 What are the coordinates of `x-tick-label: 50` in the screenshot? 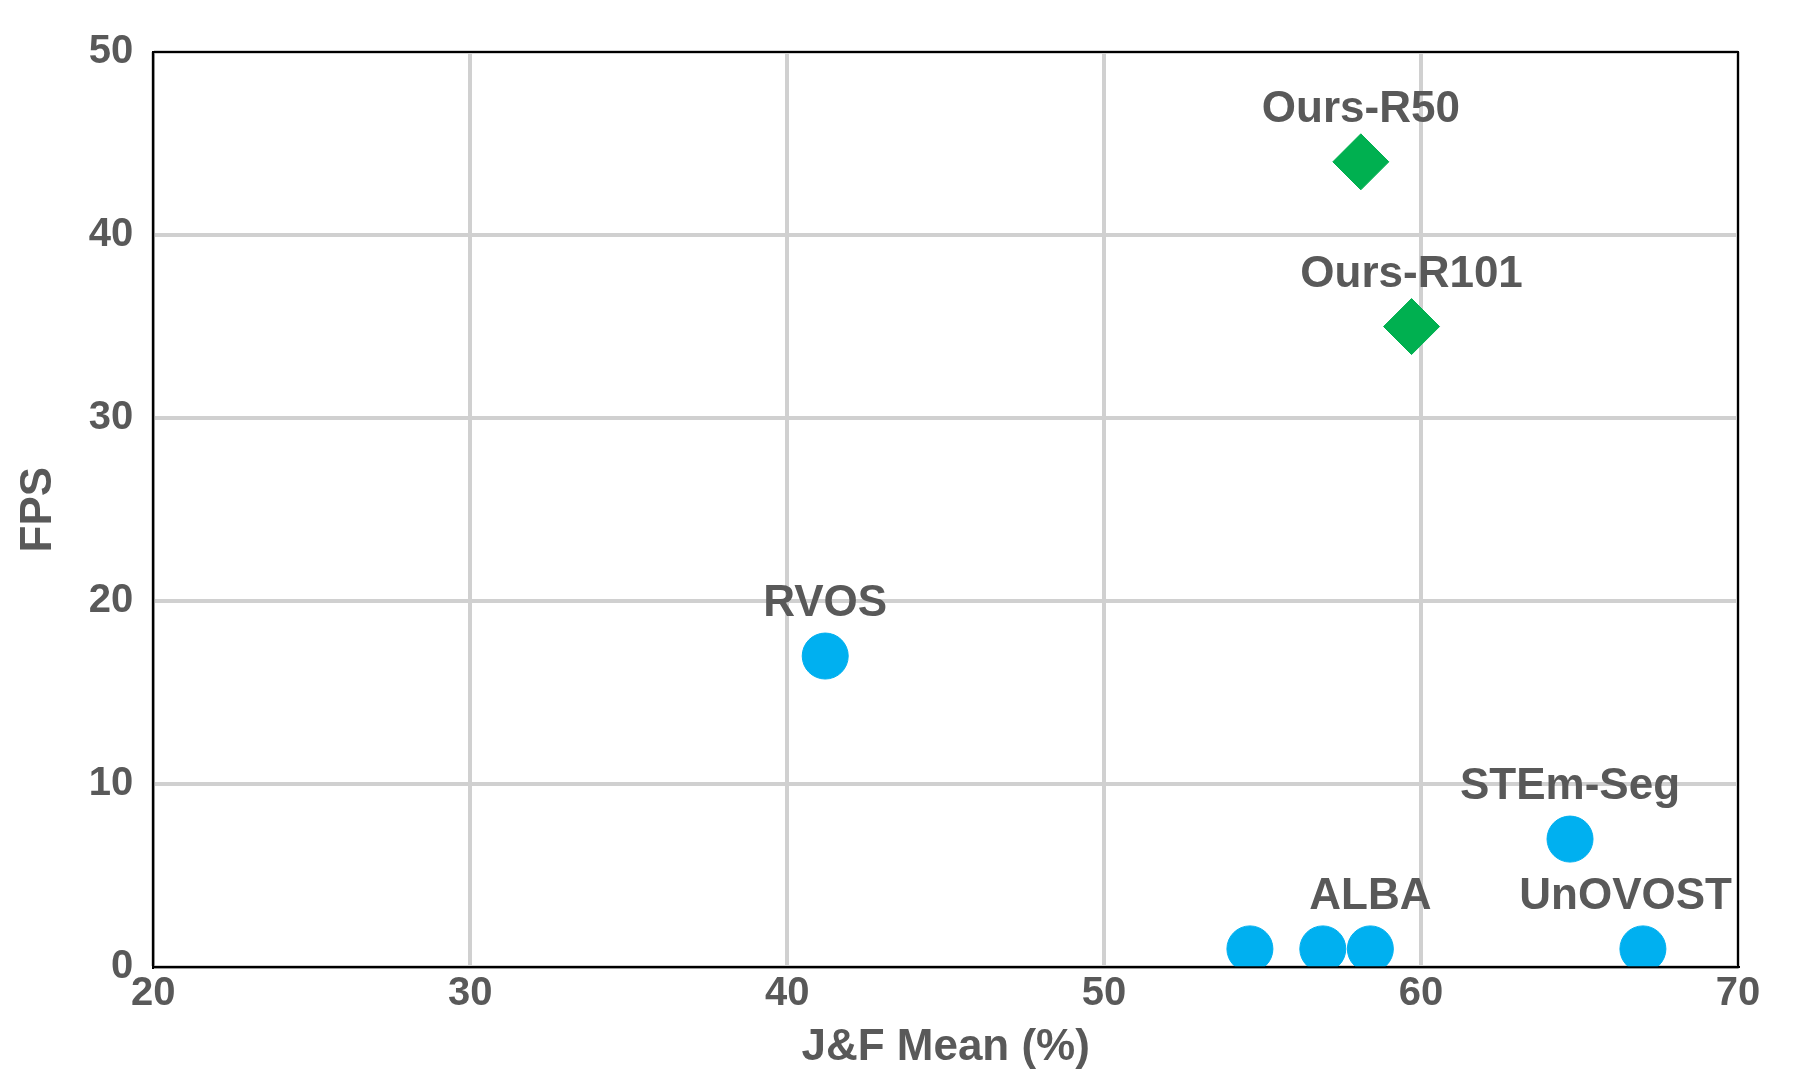 It's located at (1104, 991).